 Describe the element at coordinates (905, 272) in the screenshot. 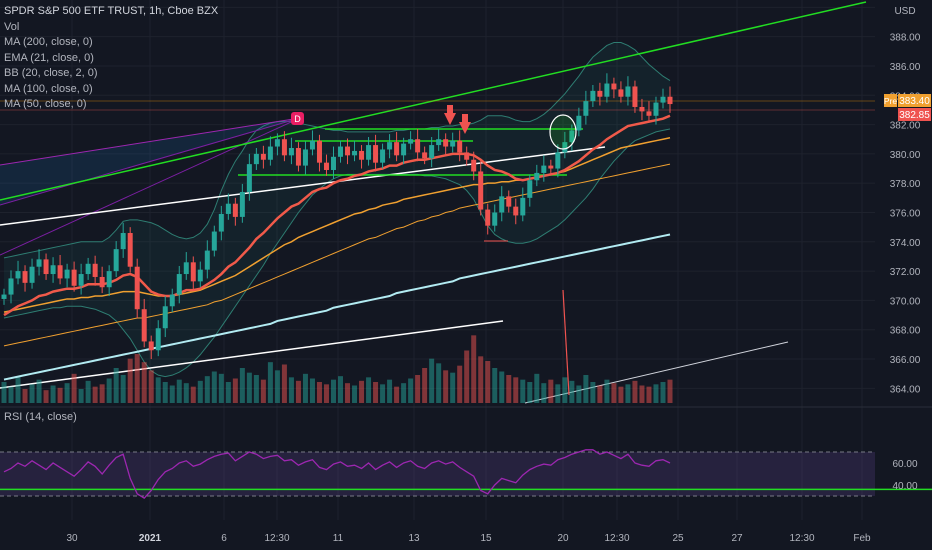

I see `price-tick-label: 372.00` at that location.